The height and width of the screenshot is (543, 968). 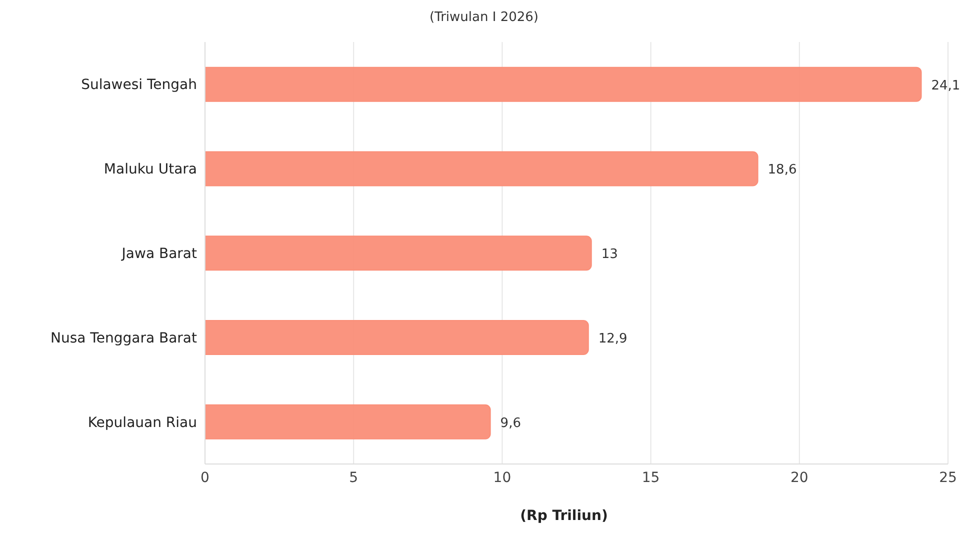 I want to click on data-label: 13, so click(x=609, y=254).